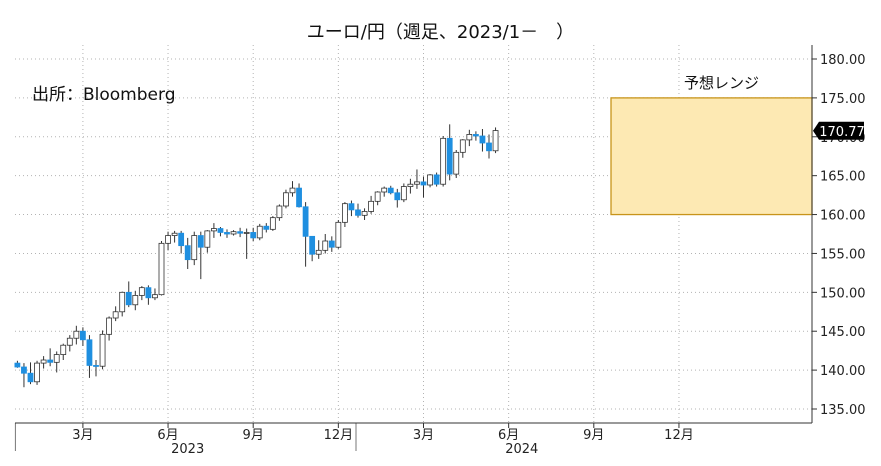 This screenshot has height=466, width=881. I want to click on x-tick-label: 9月, so click(593, 435).